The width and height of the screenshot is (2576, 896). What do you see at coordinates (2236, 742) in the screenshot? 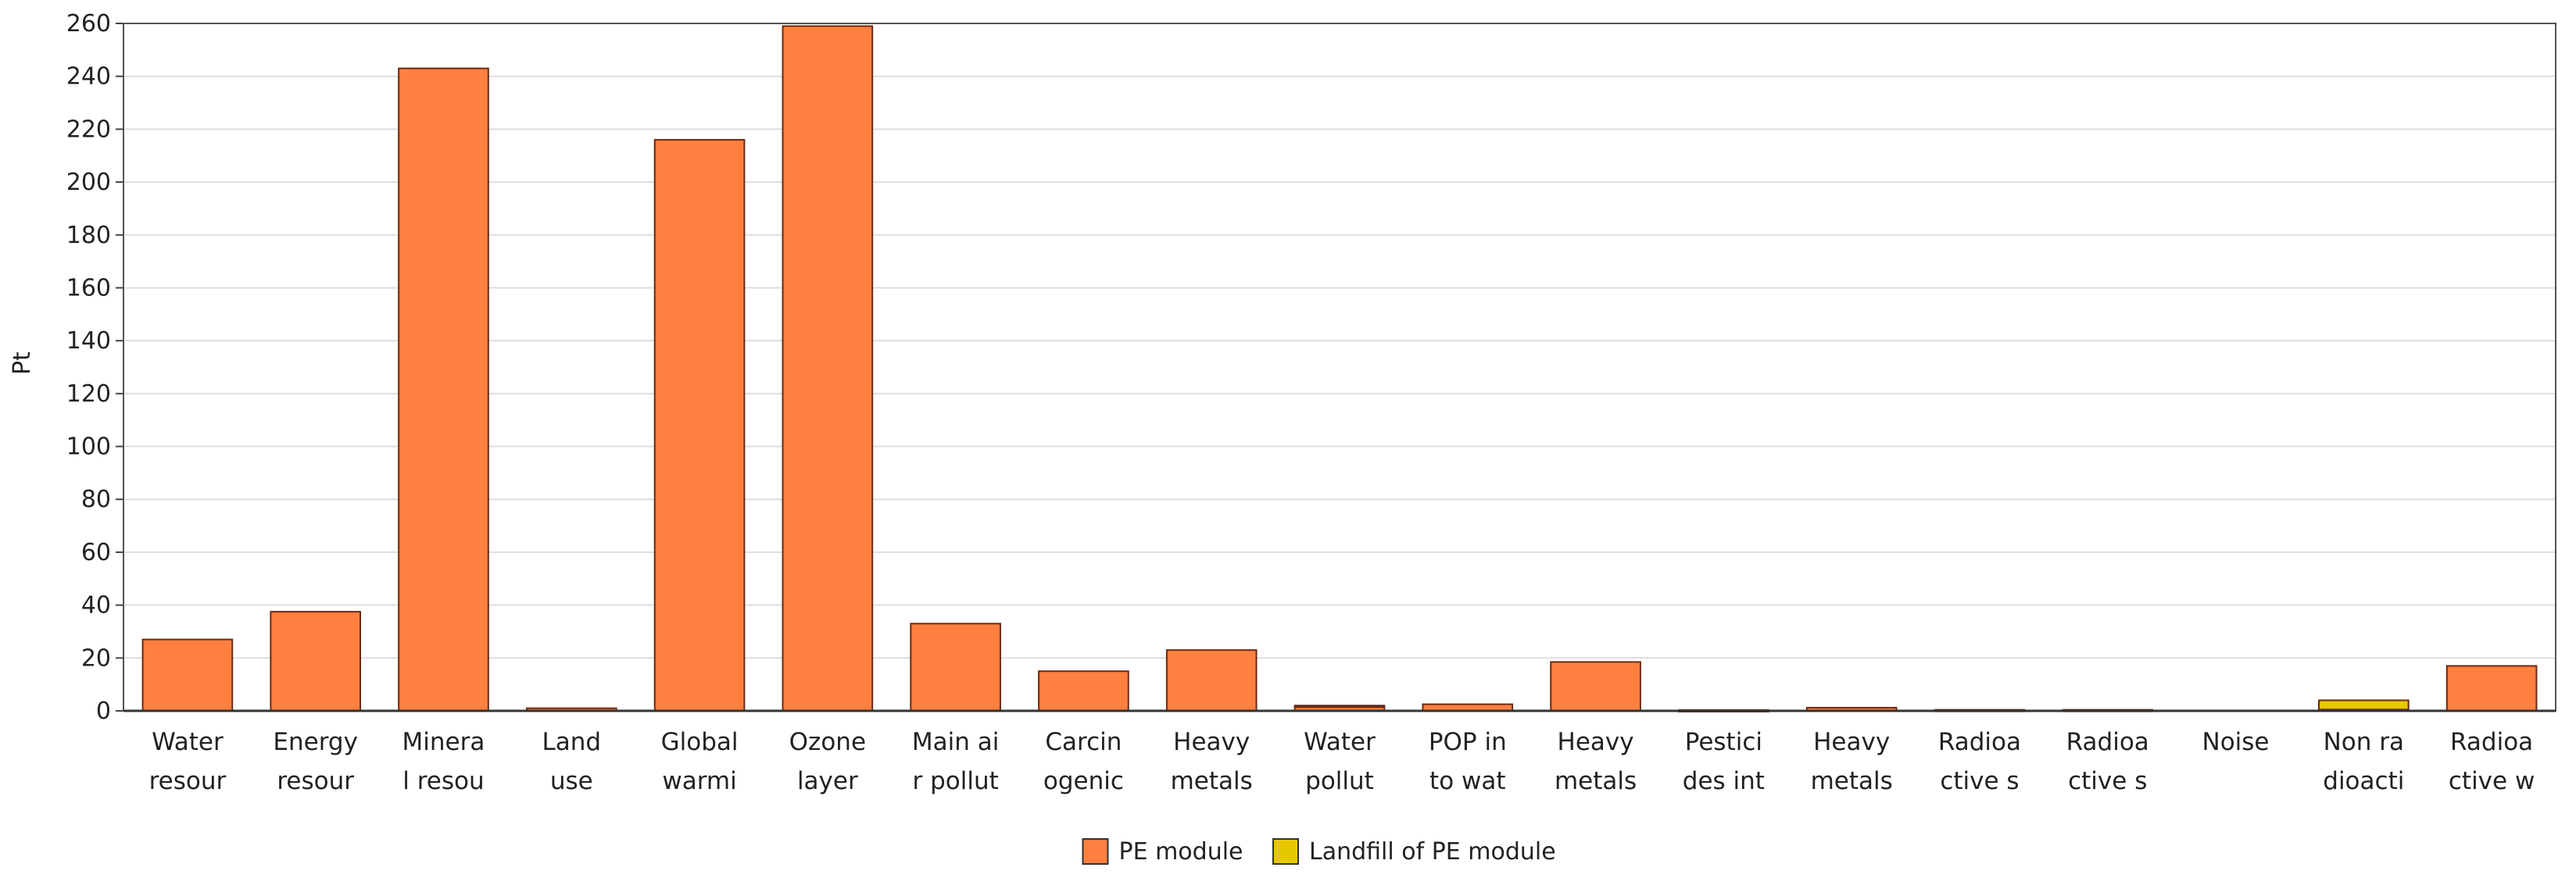
I see `x-tick-label: Noise` at bounding box center [2236, 742].